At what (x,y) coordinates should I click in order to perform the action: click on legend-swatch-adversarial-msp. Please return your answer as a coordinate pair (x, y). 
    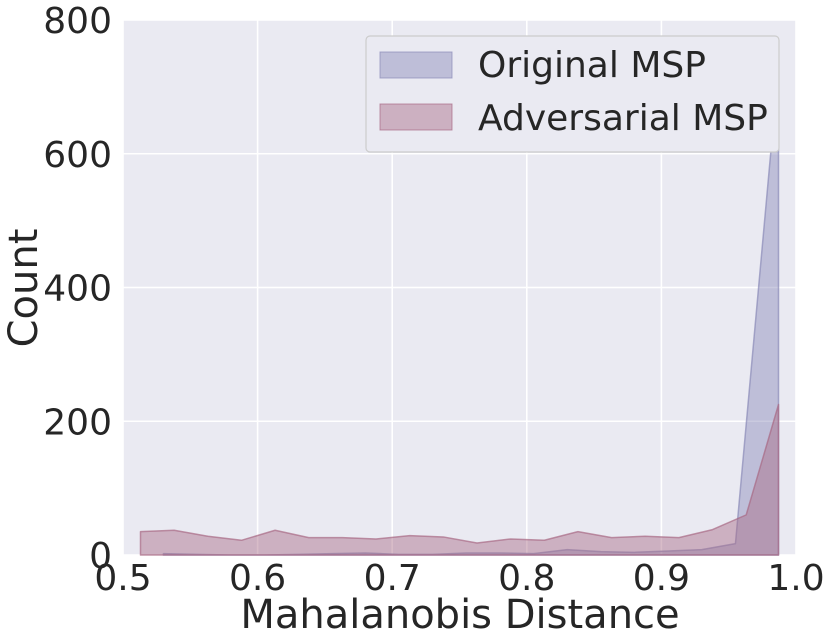
    Looking at the image, I should click on (416, 117).